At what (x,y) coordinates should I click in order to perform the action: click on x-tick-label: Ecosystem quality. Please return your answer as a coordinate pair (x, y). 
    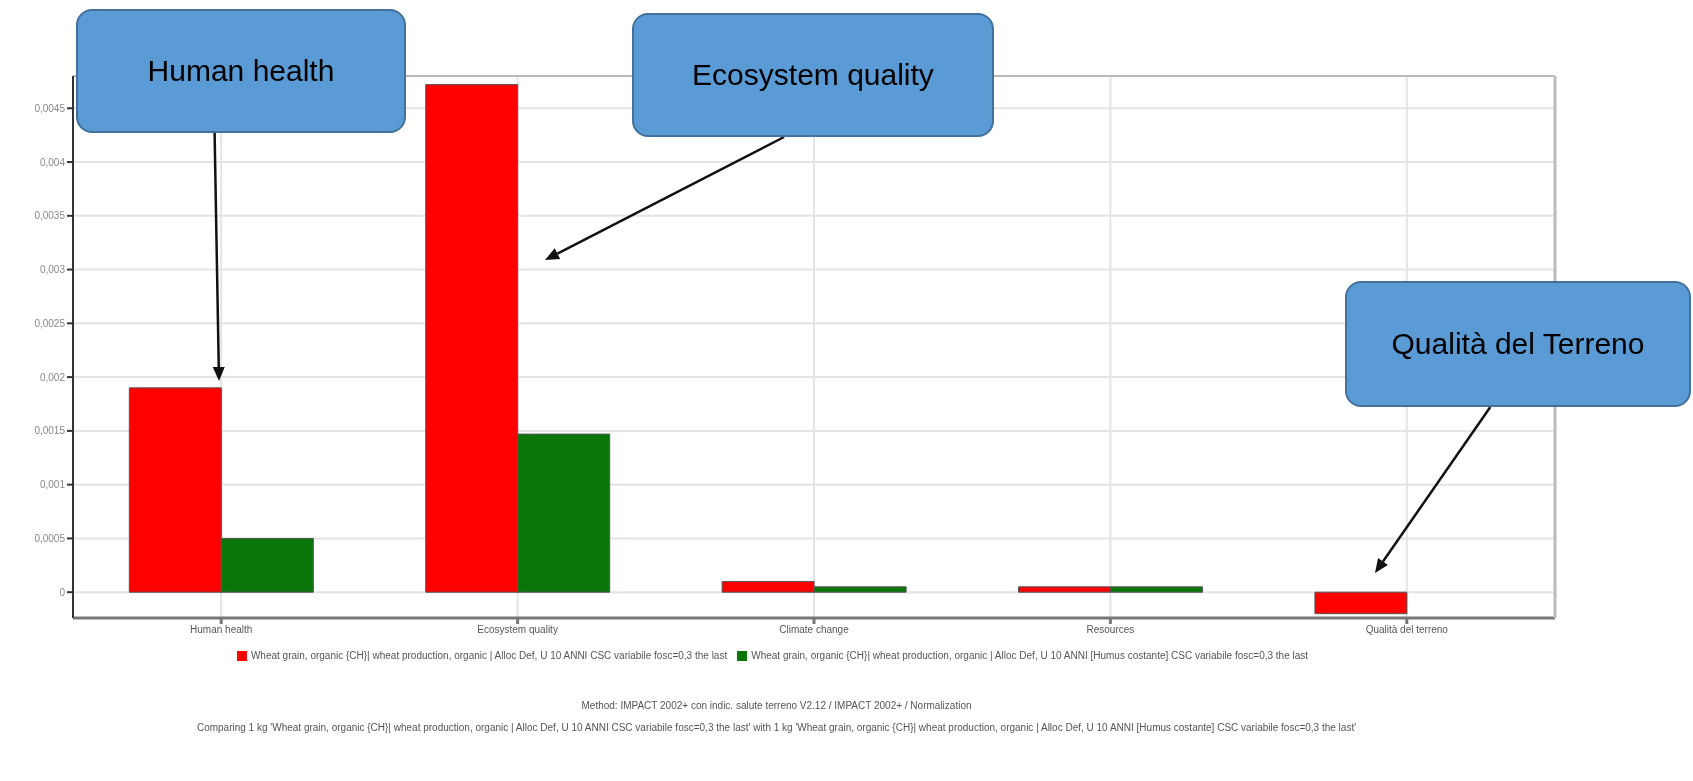
    Looking at the image, I should click on (517, 630).